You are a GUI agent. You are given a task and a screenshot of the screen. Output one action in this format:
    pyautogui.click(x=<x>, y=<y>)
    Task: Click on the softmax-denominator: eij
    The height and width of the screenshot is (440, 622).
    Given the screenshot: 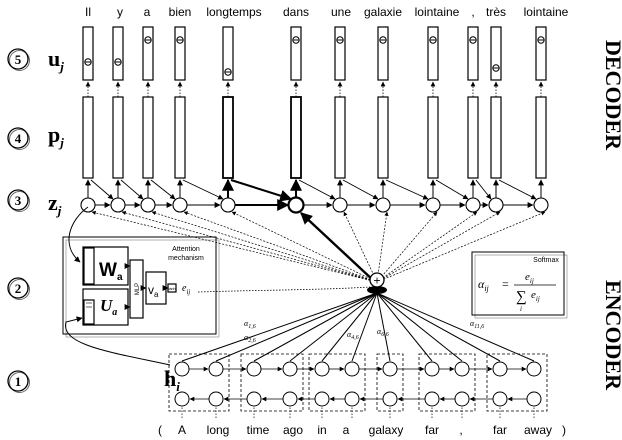 What is the action you would take?
    pyautogui.click(x=535, y=296)
    